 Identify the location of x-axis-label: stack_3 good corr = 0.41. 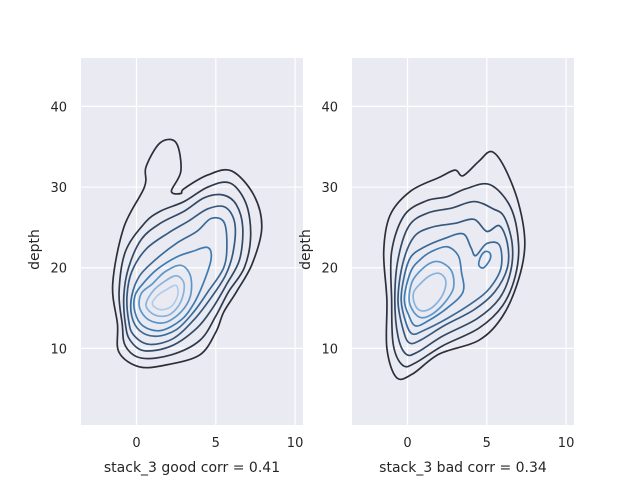
(192, 468).